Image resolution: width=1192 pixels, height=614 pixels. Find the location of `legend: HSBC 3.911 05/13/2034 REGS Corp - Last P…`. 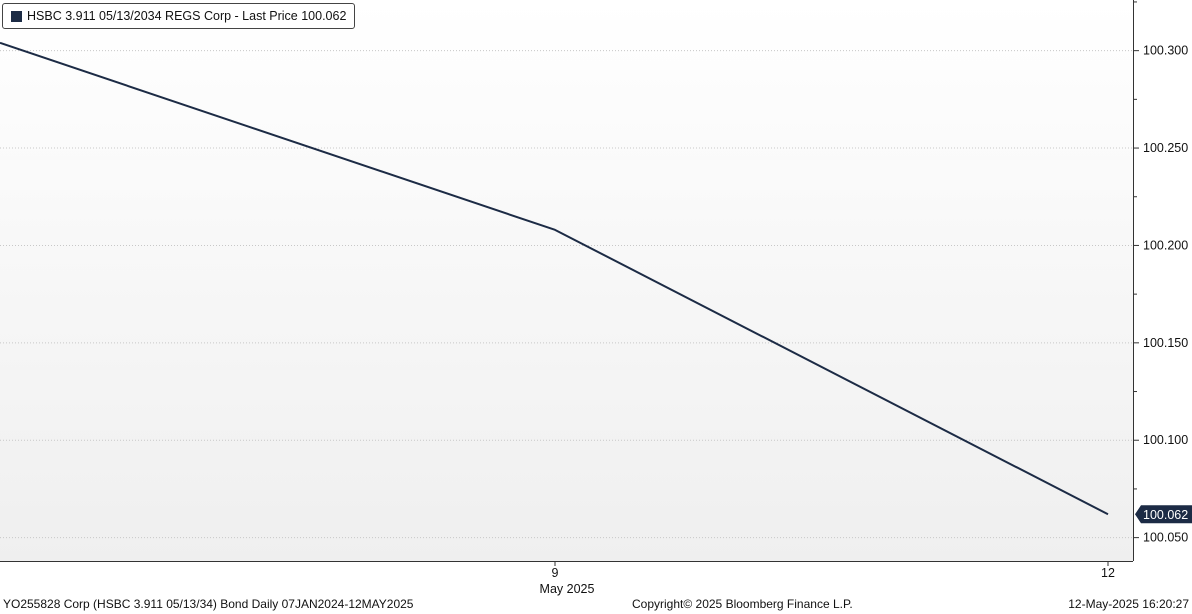

legend: HSBC 3.911 05/13/2034 REGS Corp - Last P… is located at coordinates (179, 16).